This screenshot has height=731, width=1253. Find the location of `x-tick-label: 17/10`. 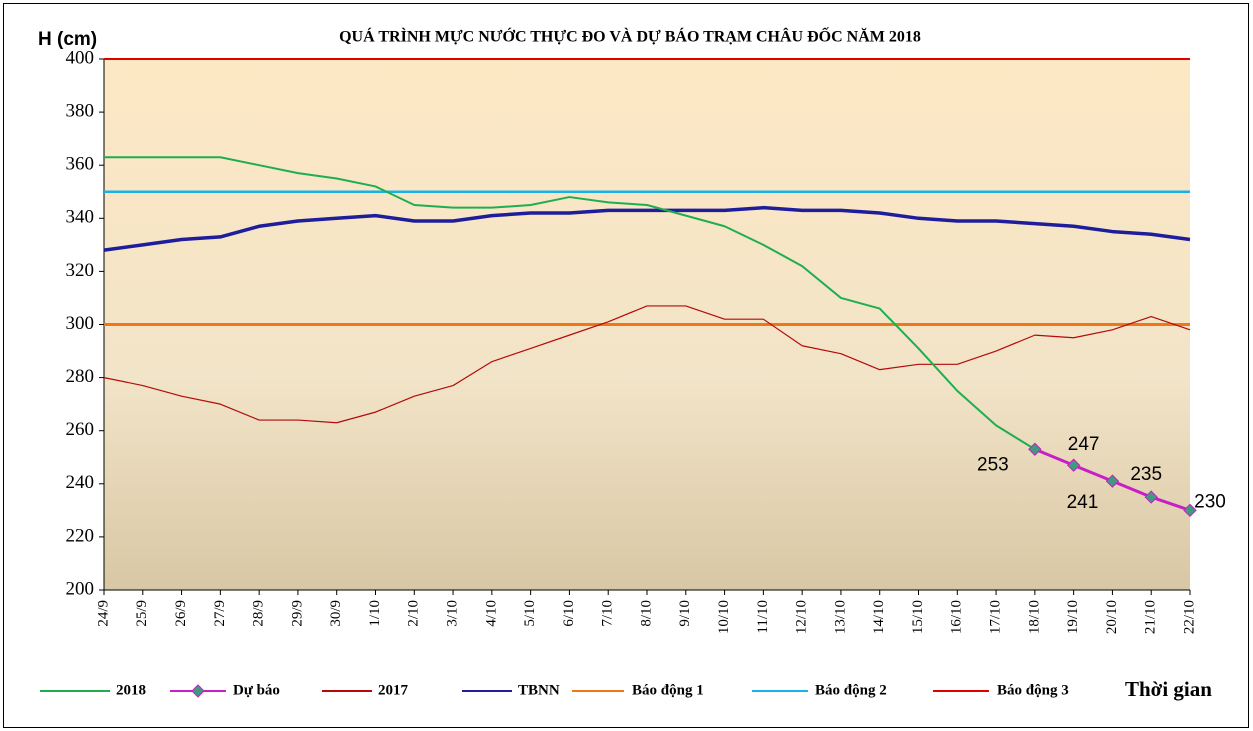

x-tick-label: 17/10 is located at coordinates (996, 617).